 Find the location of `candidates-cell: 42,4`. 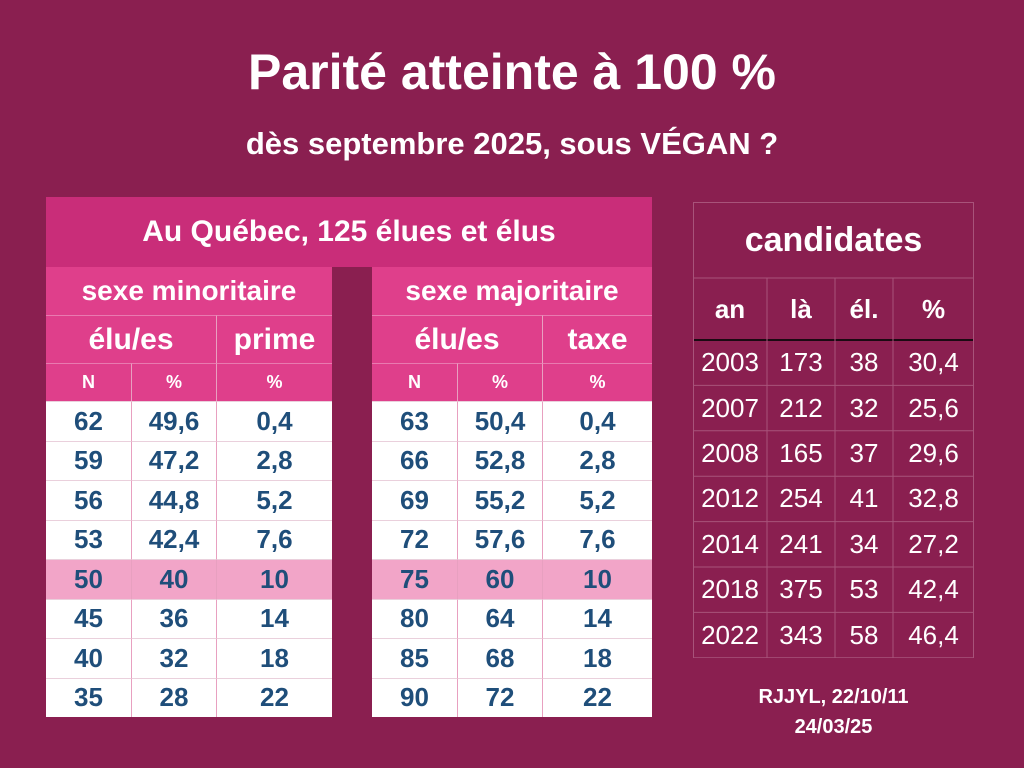

candidates-cell: 42,4 is located at coordinates (933, 589).